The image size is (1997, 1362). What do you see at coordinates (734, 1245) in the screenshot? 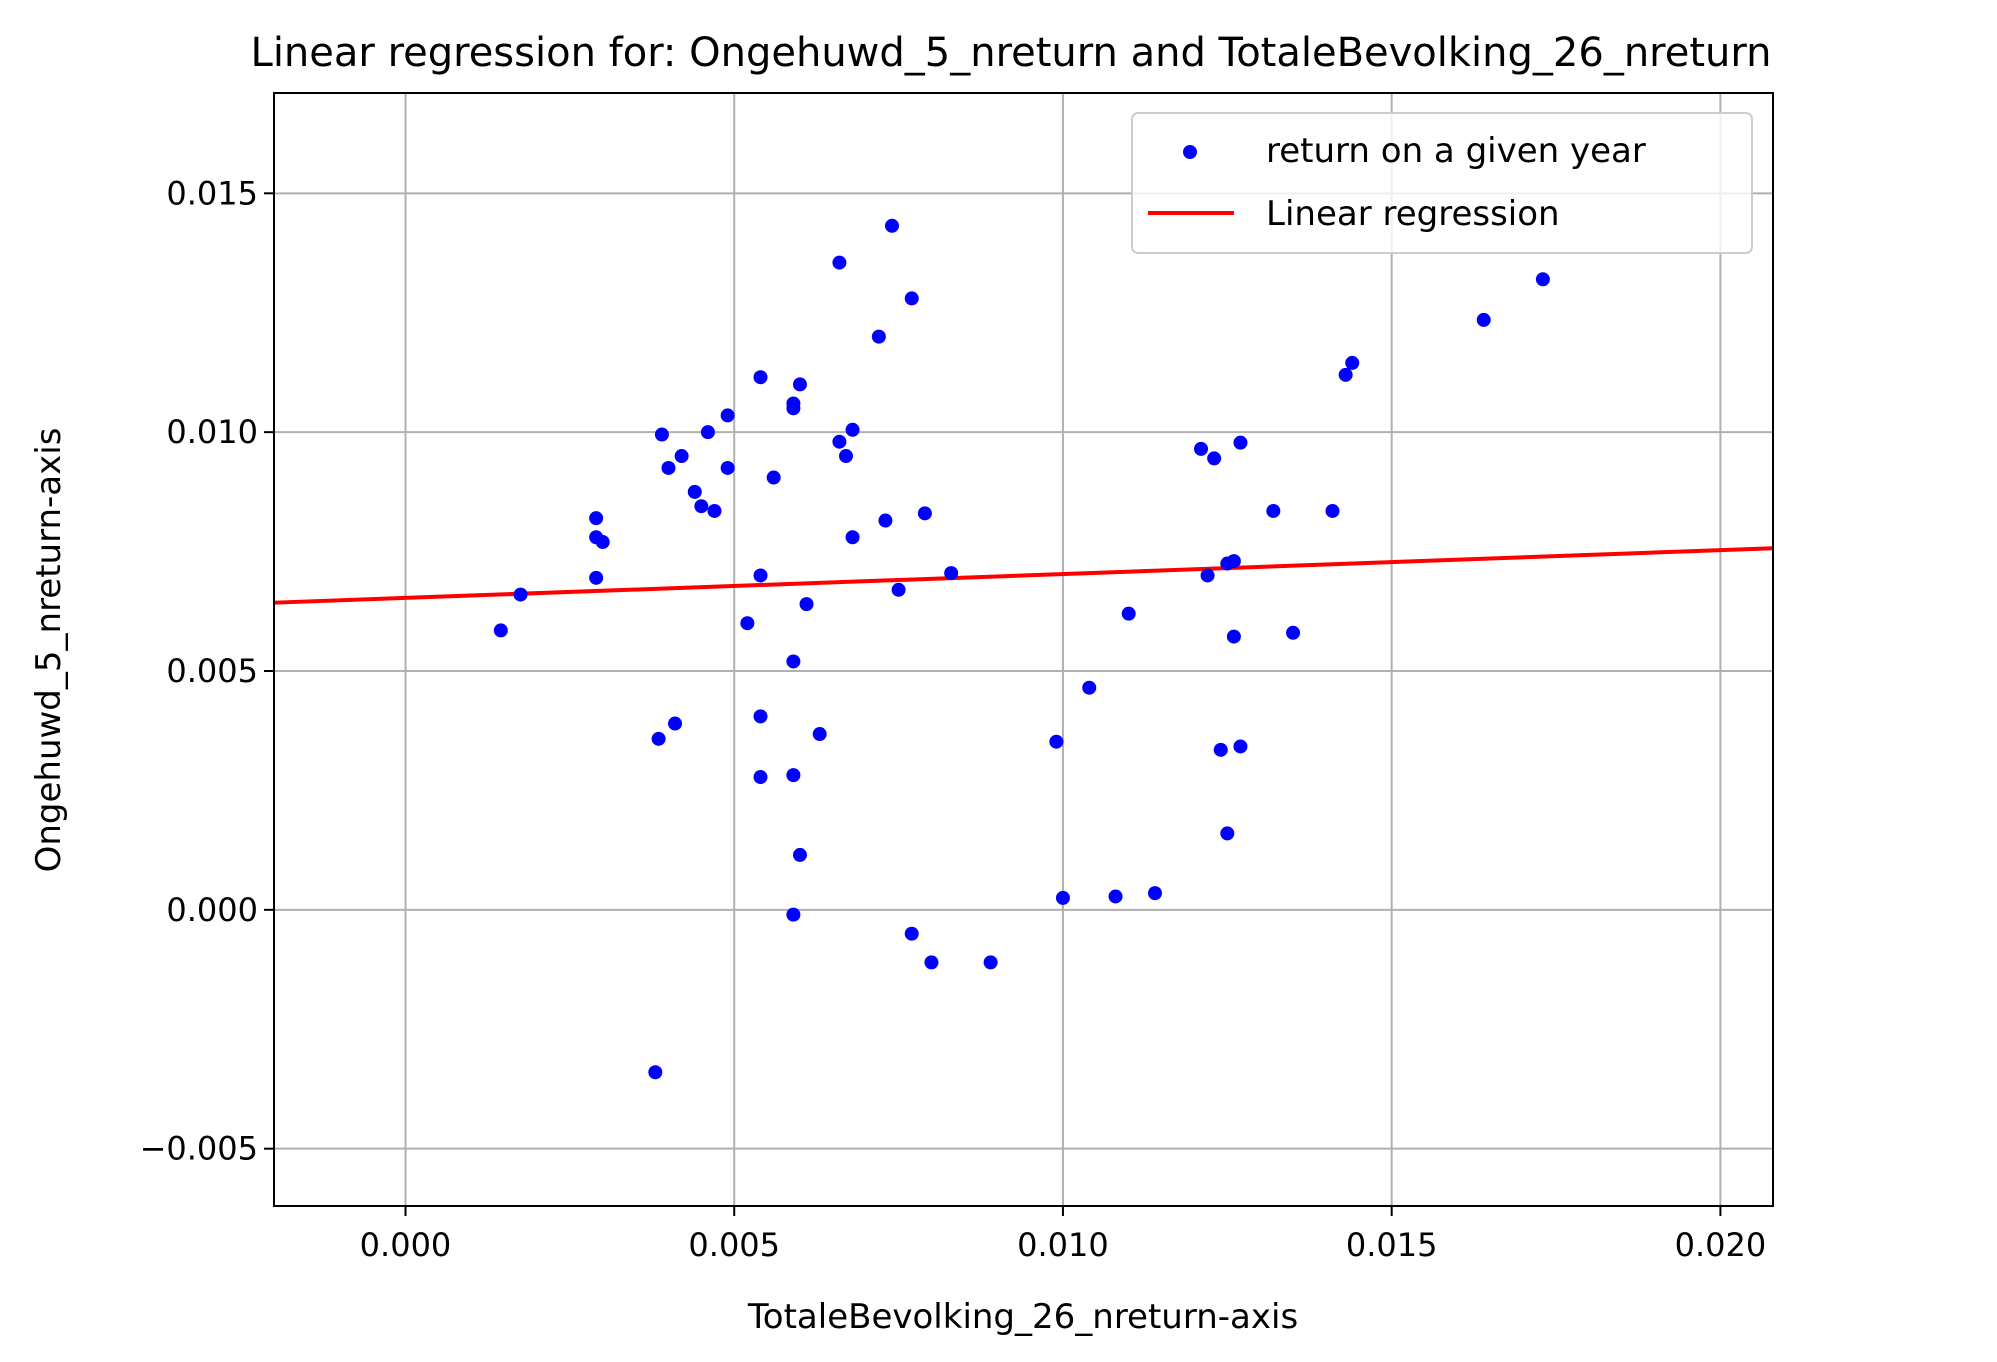
I see `x-tick-label: 0.005` at bounding box center [734, 1245].